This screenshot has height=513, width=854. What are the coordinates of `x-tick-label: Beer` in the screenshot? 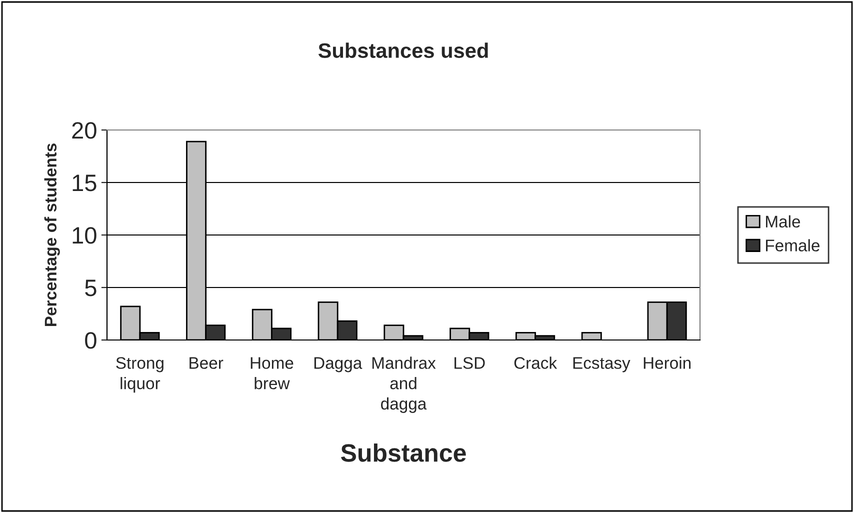 It's located at (207, 363).